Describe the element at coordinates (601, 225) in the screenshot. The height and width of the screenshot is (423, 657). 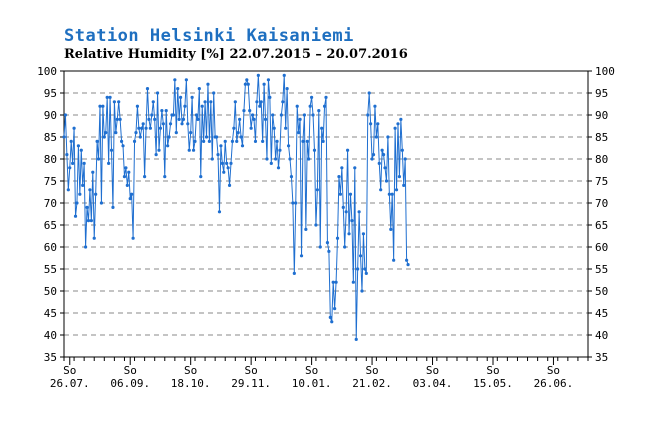
I see `y-tick-label-right: 65` at that location.